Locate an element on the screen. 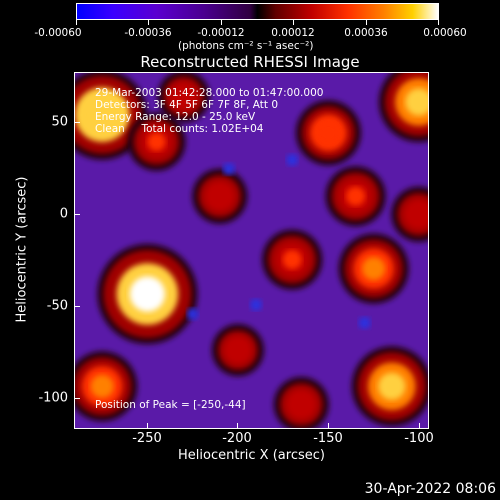 This screenshot has height=500, width=500. y-tick-label: 50 is located at coordinates (59, 122).